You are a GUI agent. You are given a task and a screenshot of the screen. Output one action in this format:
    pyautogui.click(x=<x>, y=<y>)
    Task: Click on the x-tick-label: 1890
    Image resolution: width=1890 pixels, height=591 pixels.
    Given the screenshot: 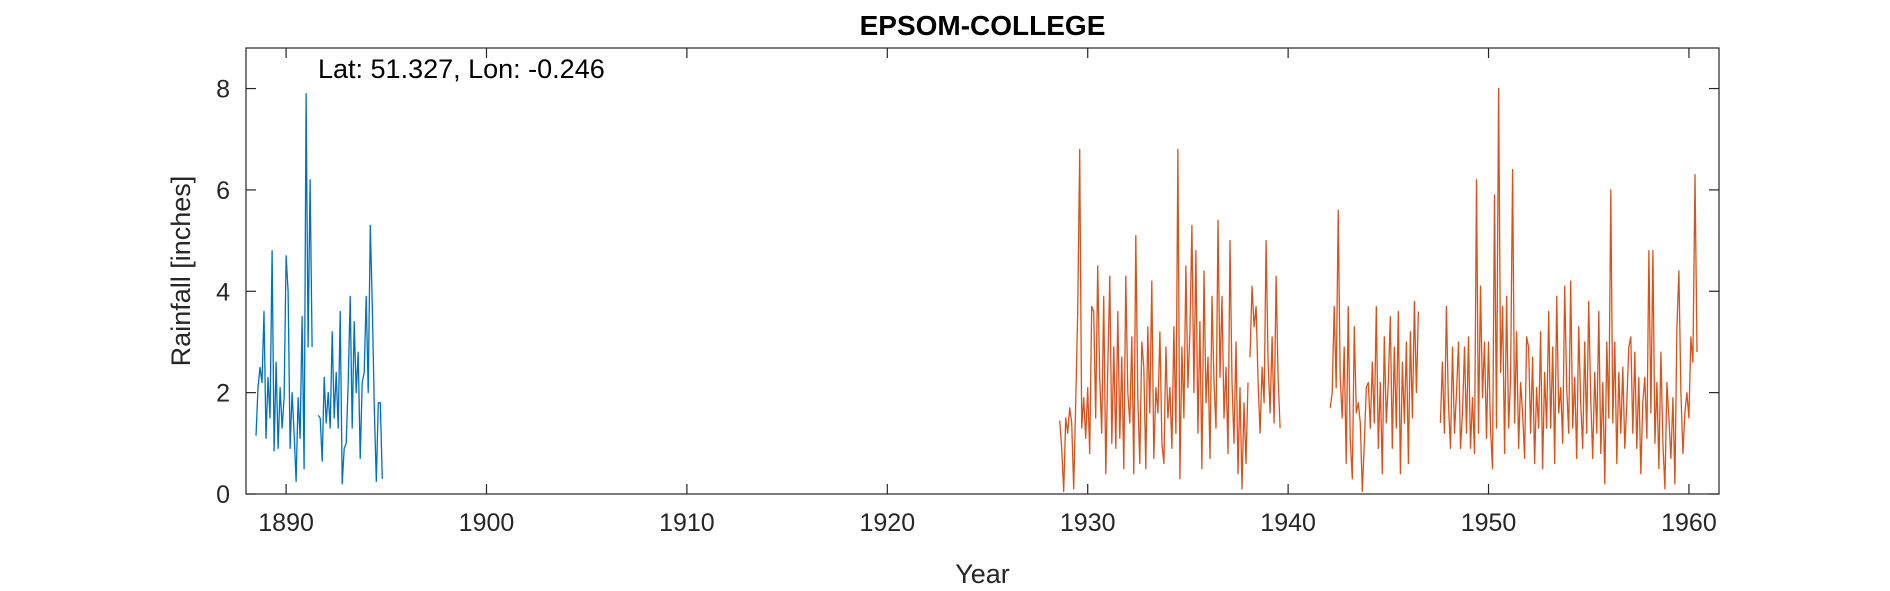 What is the action you would take?
    pyautogui.click(x=286, y=523)
    